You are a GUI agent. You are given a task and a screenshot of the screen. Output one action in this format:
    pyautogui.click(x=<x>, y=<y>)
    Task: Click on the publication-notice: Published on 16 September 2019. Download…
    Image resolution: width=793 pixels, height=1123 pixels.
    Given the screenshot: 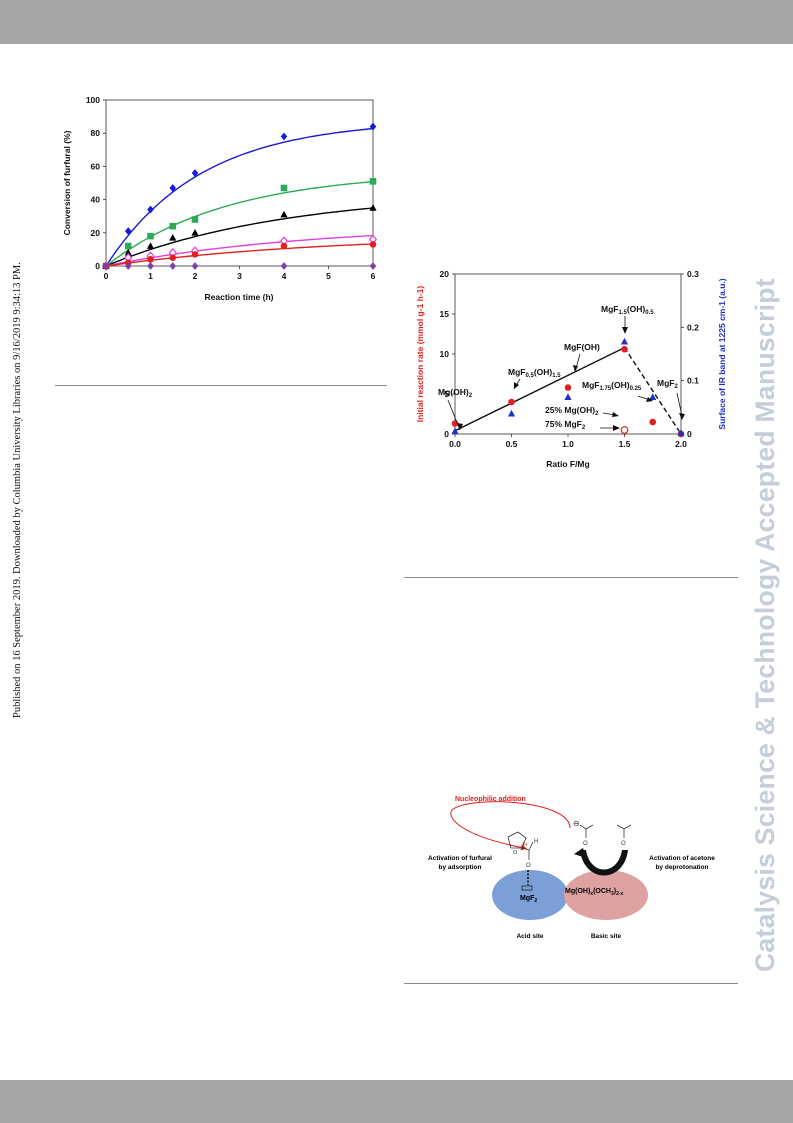 What is the action you would take?
    pyautogui.click(x=17, y=490)
    